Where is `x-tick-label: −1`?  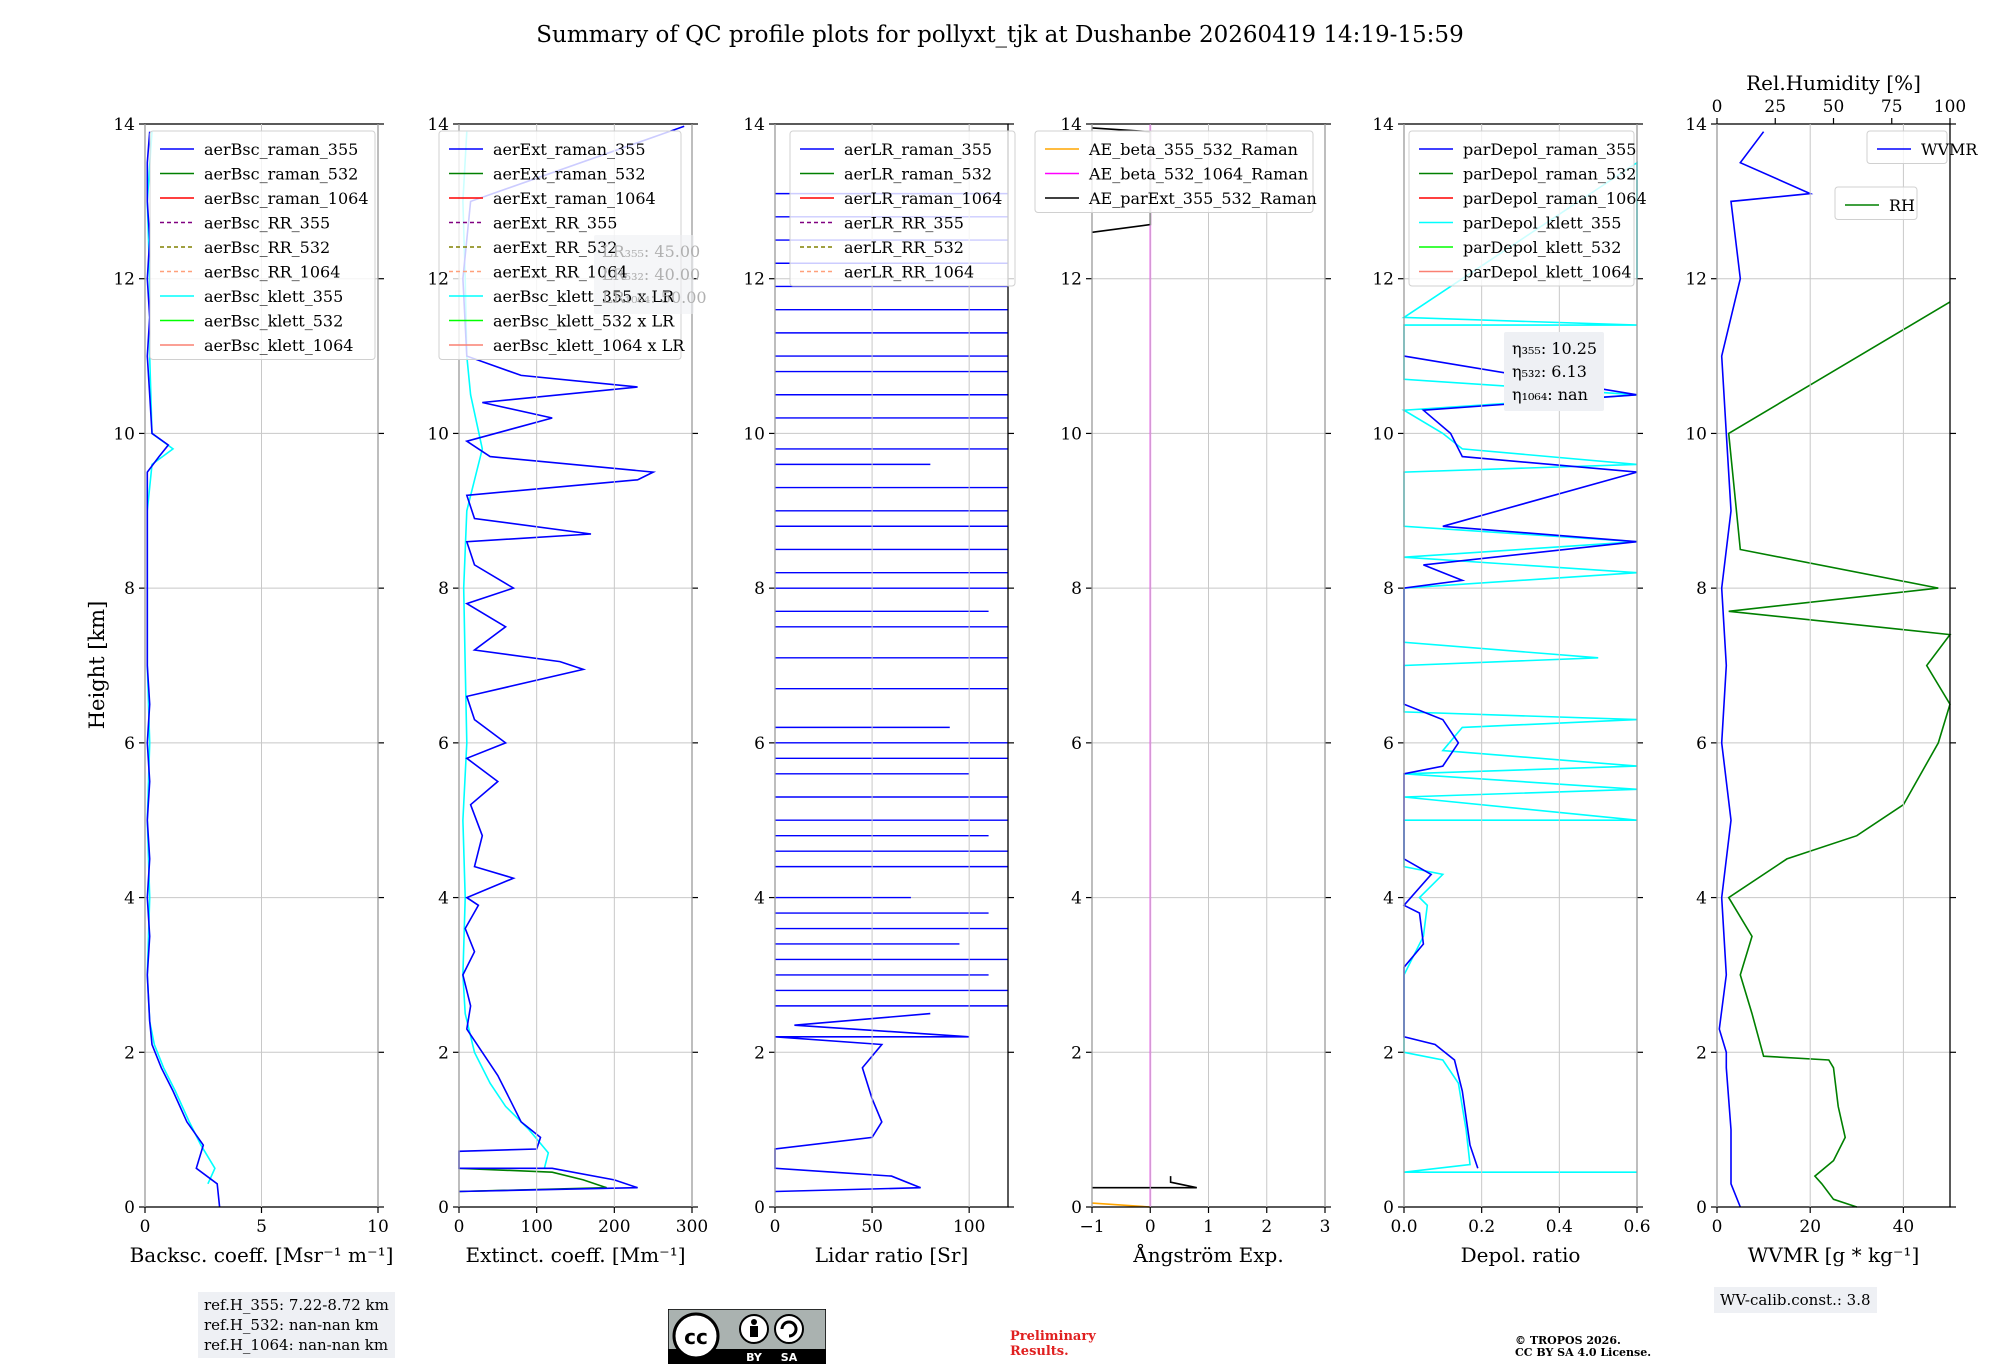 x-tick-label: −1 is located at coordinates (1091, 1227).